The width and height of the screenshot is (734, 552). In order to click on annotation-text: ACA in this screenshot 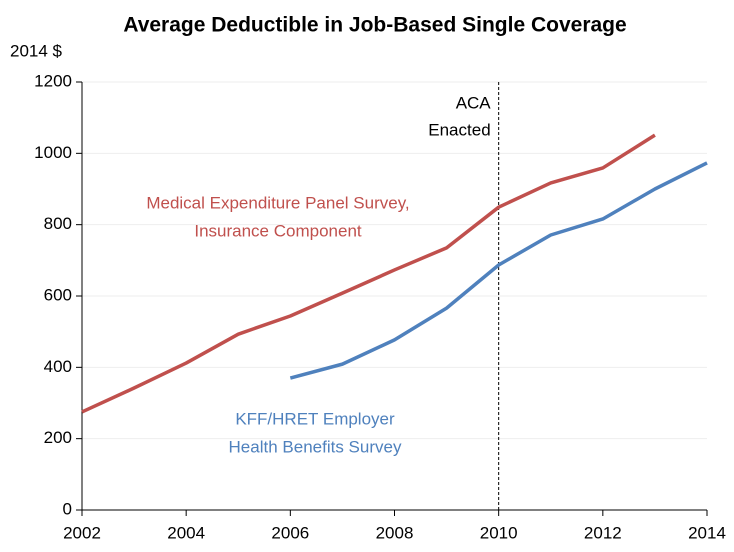, I will do `click(474, 102)`.